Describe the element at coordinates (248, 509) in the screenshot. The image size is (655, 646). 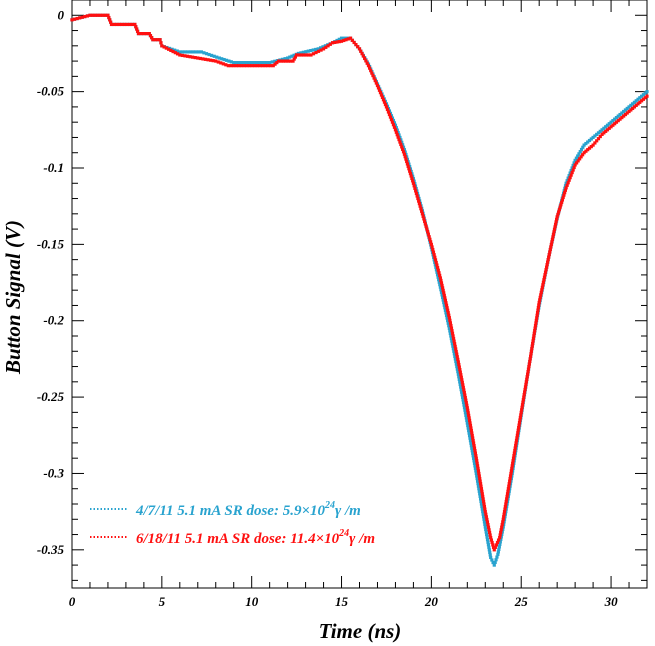
I see `legend-label-series-0: 4/7/11 5.1 mA SR dose: 5.9×1024γ /m` at that location.